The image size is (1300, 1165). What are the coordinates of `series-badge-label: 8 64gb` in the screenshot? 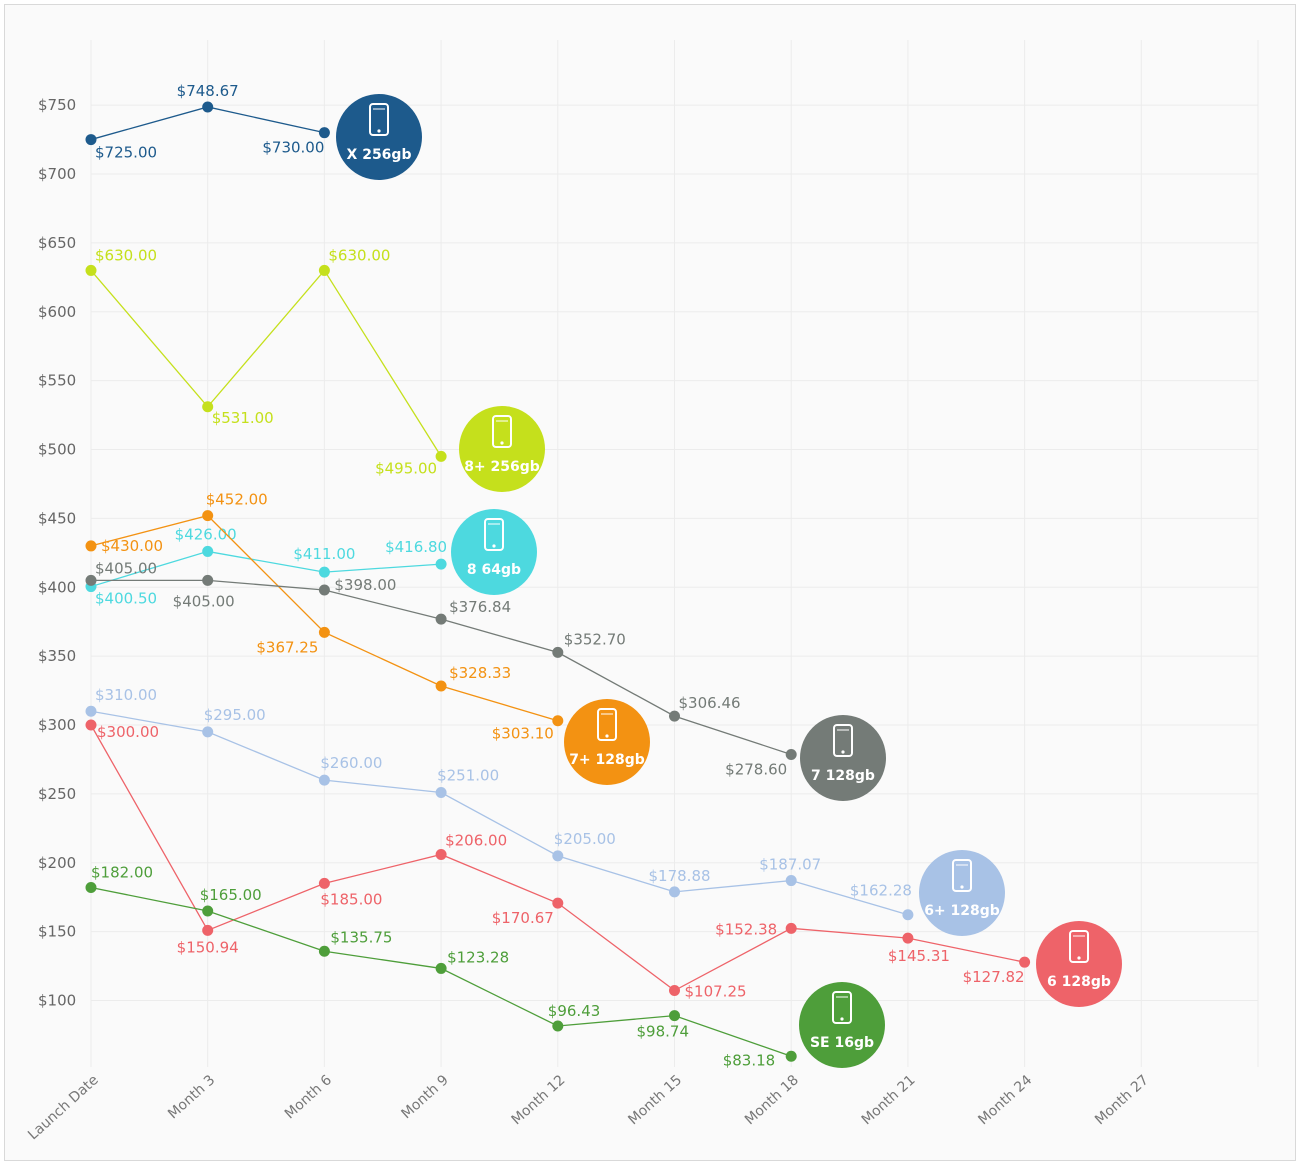 It's located at (494, 570).